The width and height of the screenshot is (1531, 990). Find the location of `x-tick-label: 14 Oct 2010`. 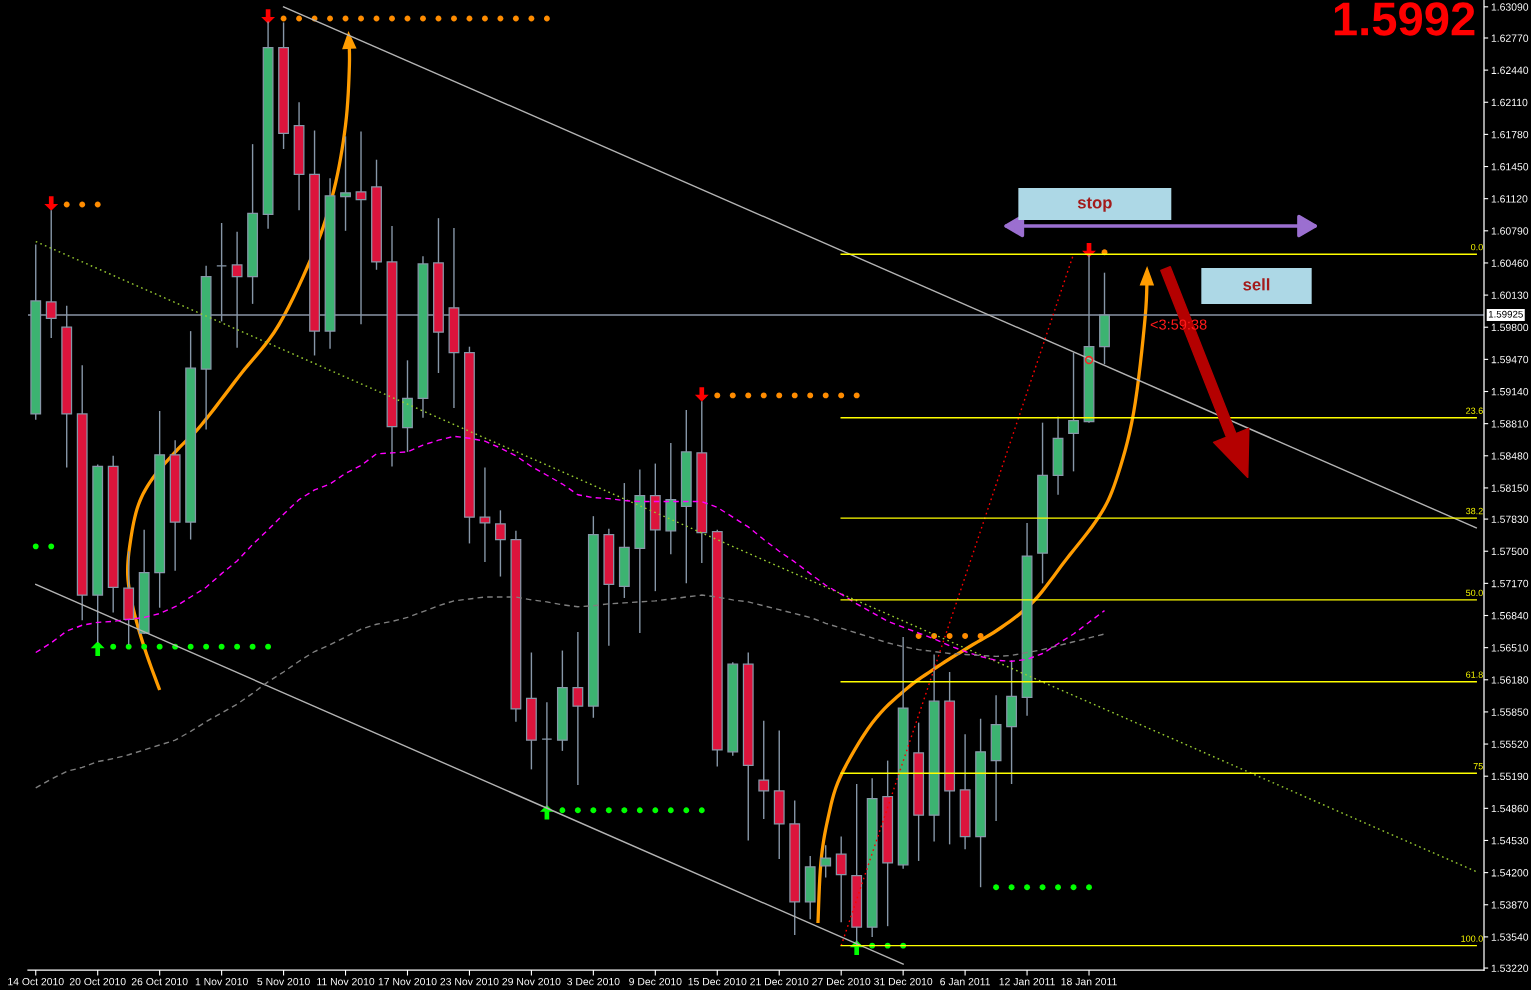

x-tick-label: 14 Oct 2010 is located at coordinates (36, 981).